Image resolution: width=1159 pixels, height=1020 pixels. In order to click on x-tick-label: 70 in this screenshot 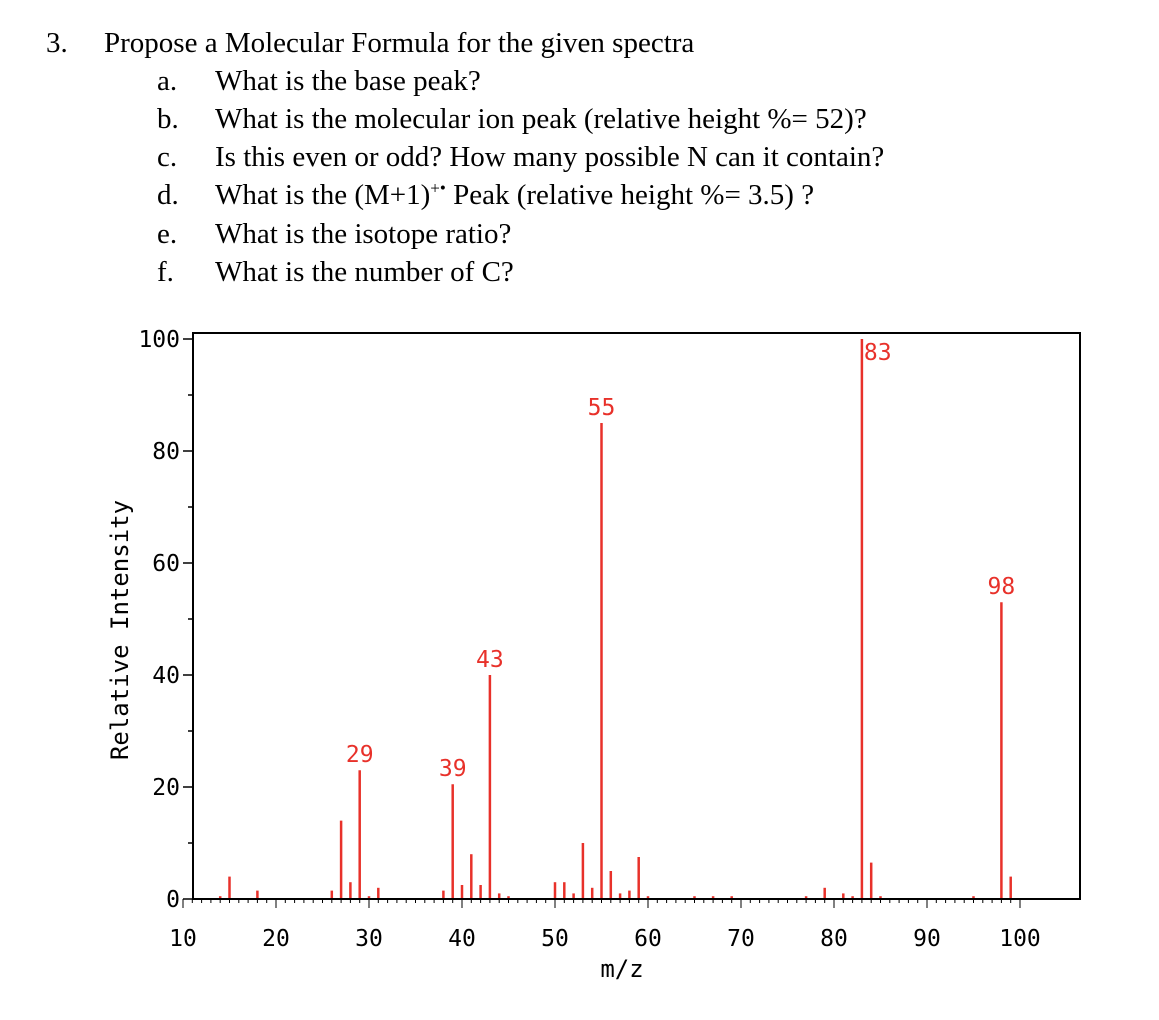, I will do `click(741, 939)`.